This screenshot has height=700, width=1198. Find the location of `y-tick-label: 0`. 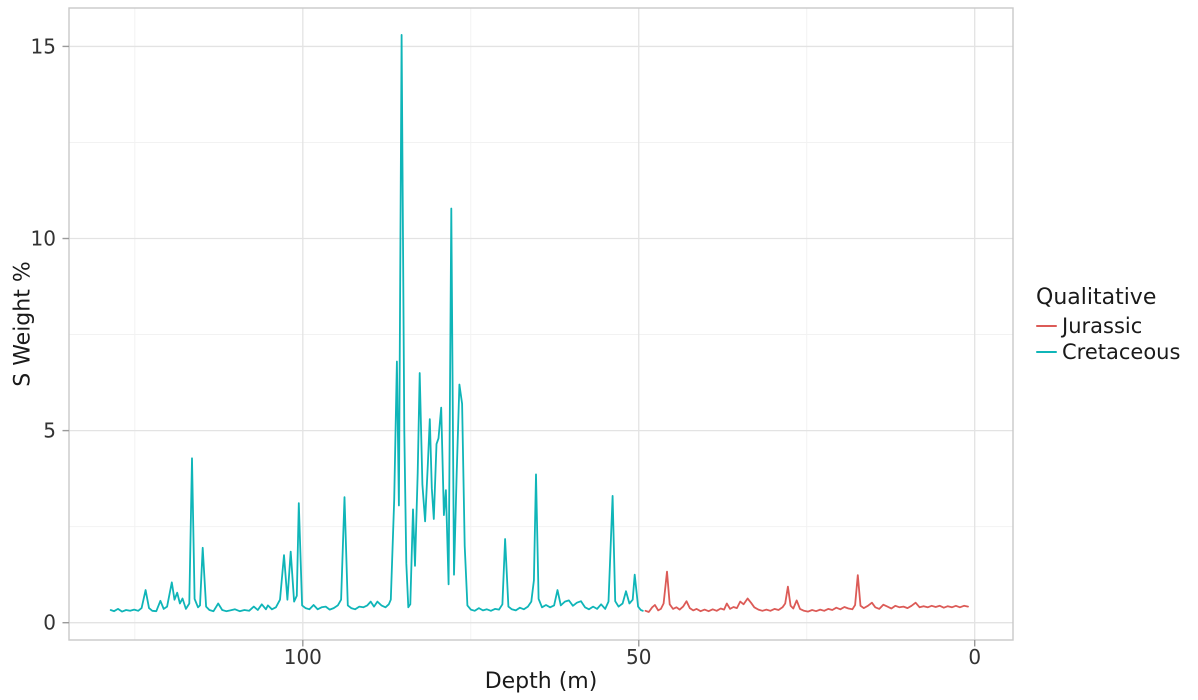

y-tick-label: 0 is located at coordinates (49, 623).